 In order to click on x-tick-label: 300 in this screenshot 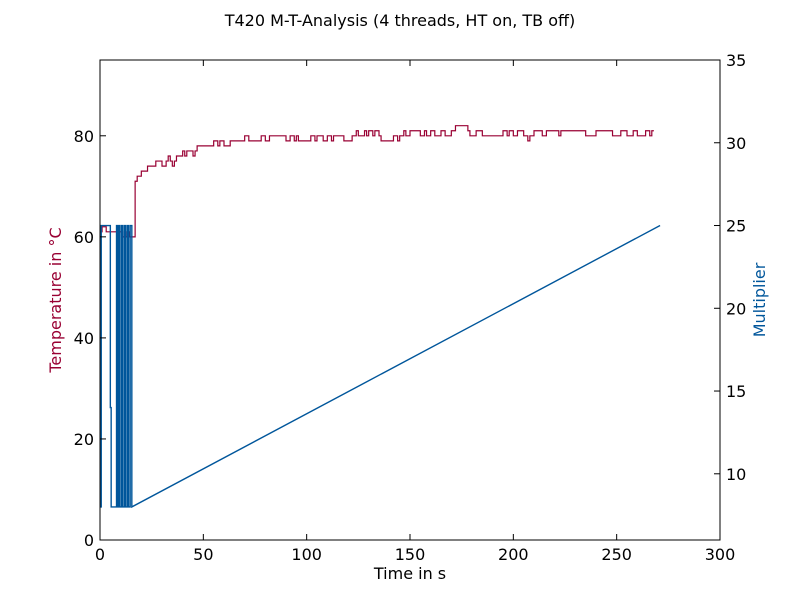, I will do `click(720, 554)`.